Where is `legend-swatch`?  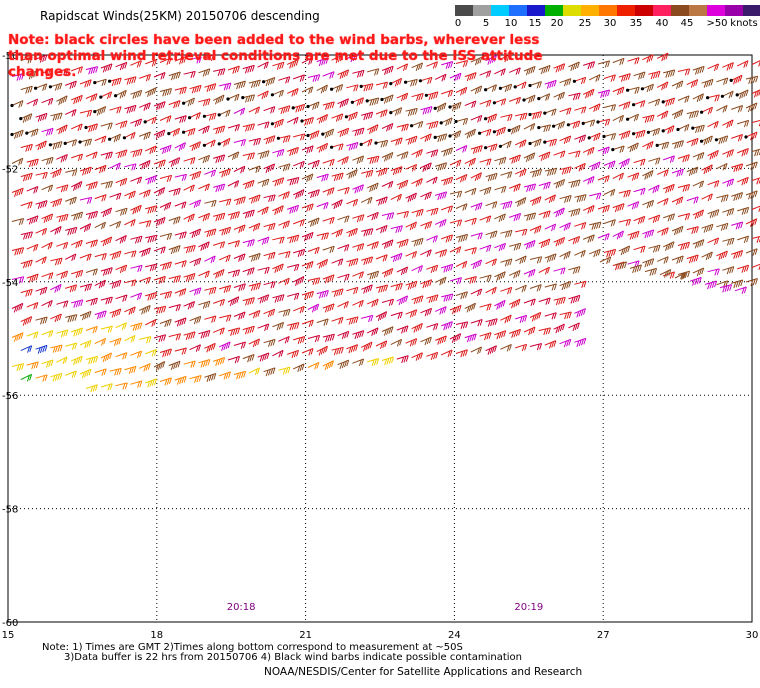 legend-swatch is located at coordinates (716, 10).